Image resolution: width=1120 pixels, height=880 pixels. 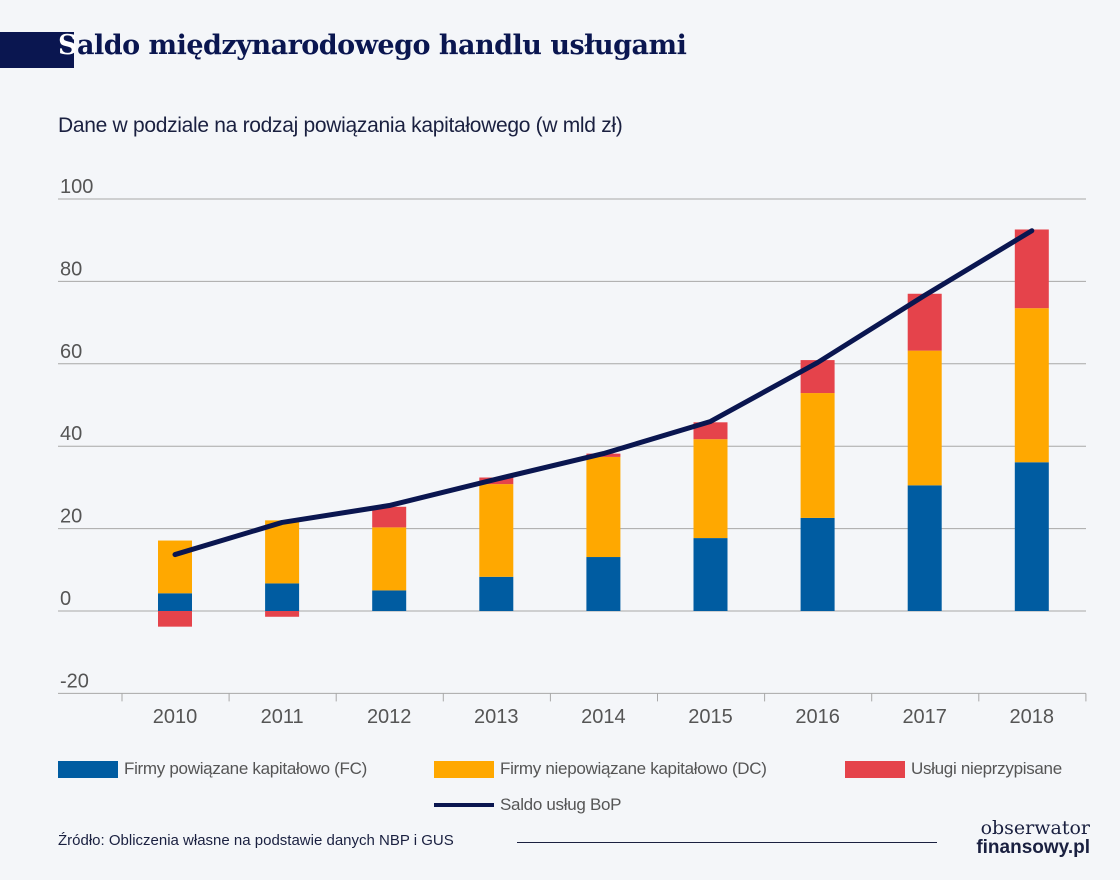 What do you see at coordinates (986, 768) in the screenshot?
I see `legend-label-unassigned: Usługi nieprzypisane` at bounding box center [986, 768].